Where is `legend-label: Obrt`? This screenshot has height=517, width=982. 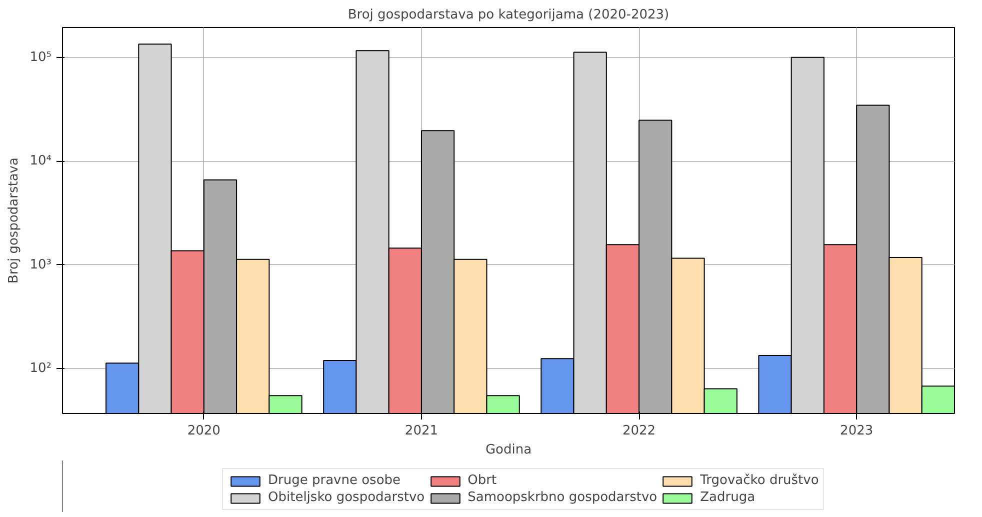
legend-label: Obrt is located at coordinates (482, 480).